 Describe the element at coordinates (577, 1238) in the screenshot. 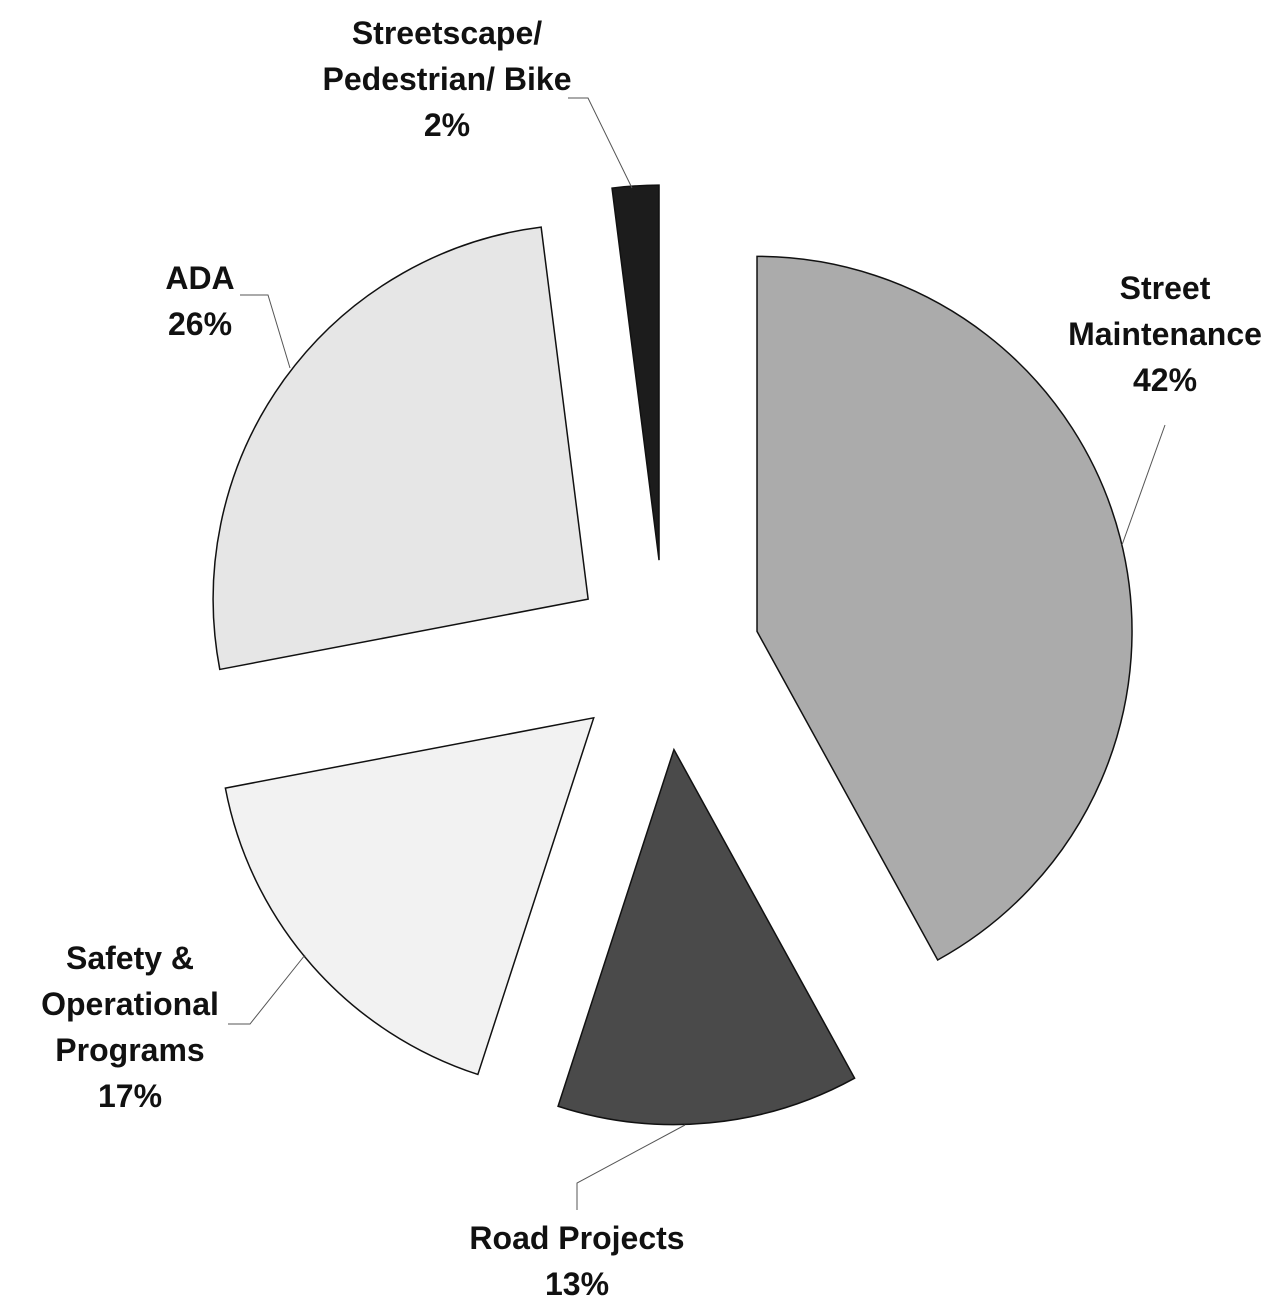

I see `category-label: Road Projects` at that location.